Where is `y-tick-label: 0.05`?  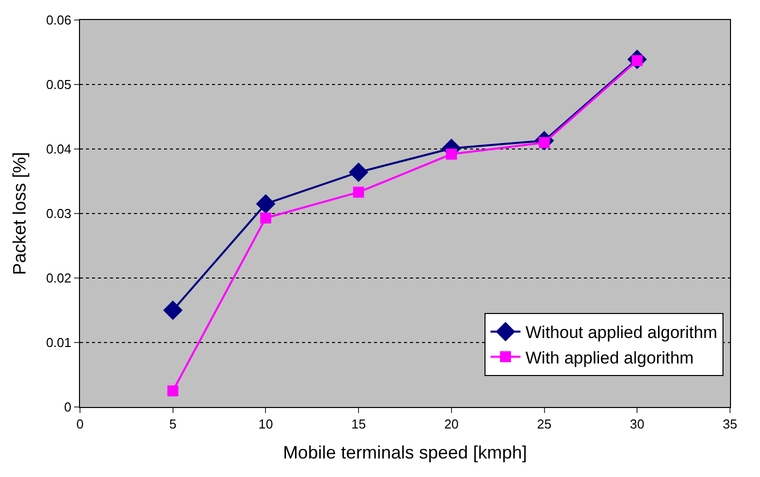
y-tick-label: 0.05 is located at coordinates (59, 84).